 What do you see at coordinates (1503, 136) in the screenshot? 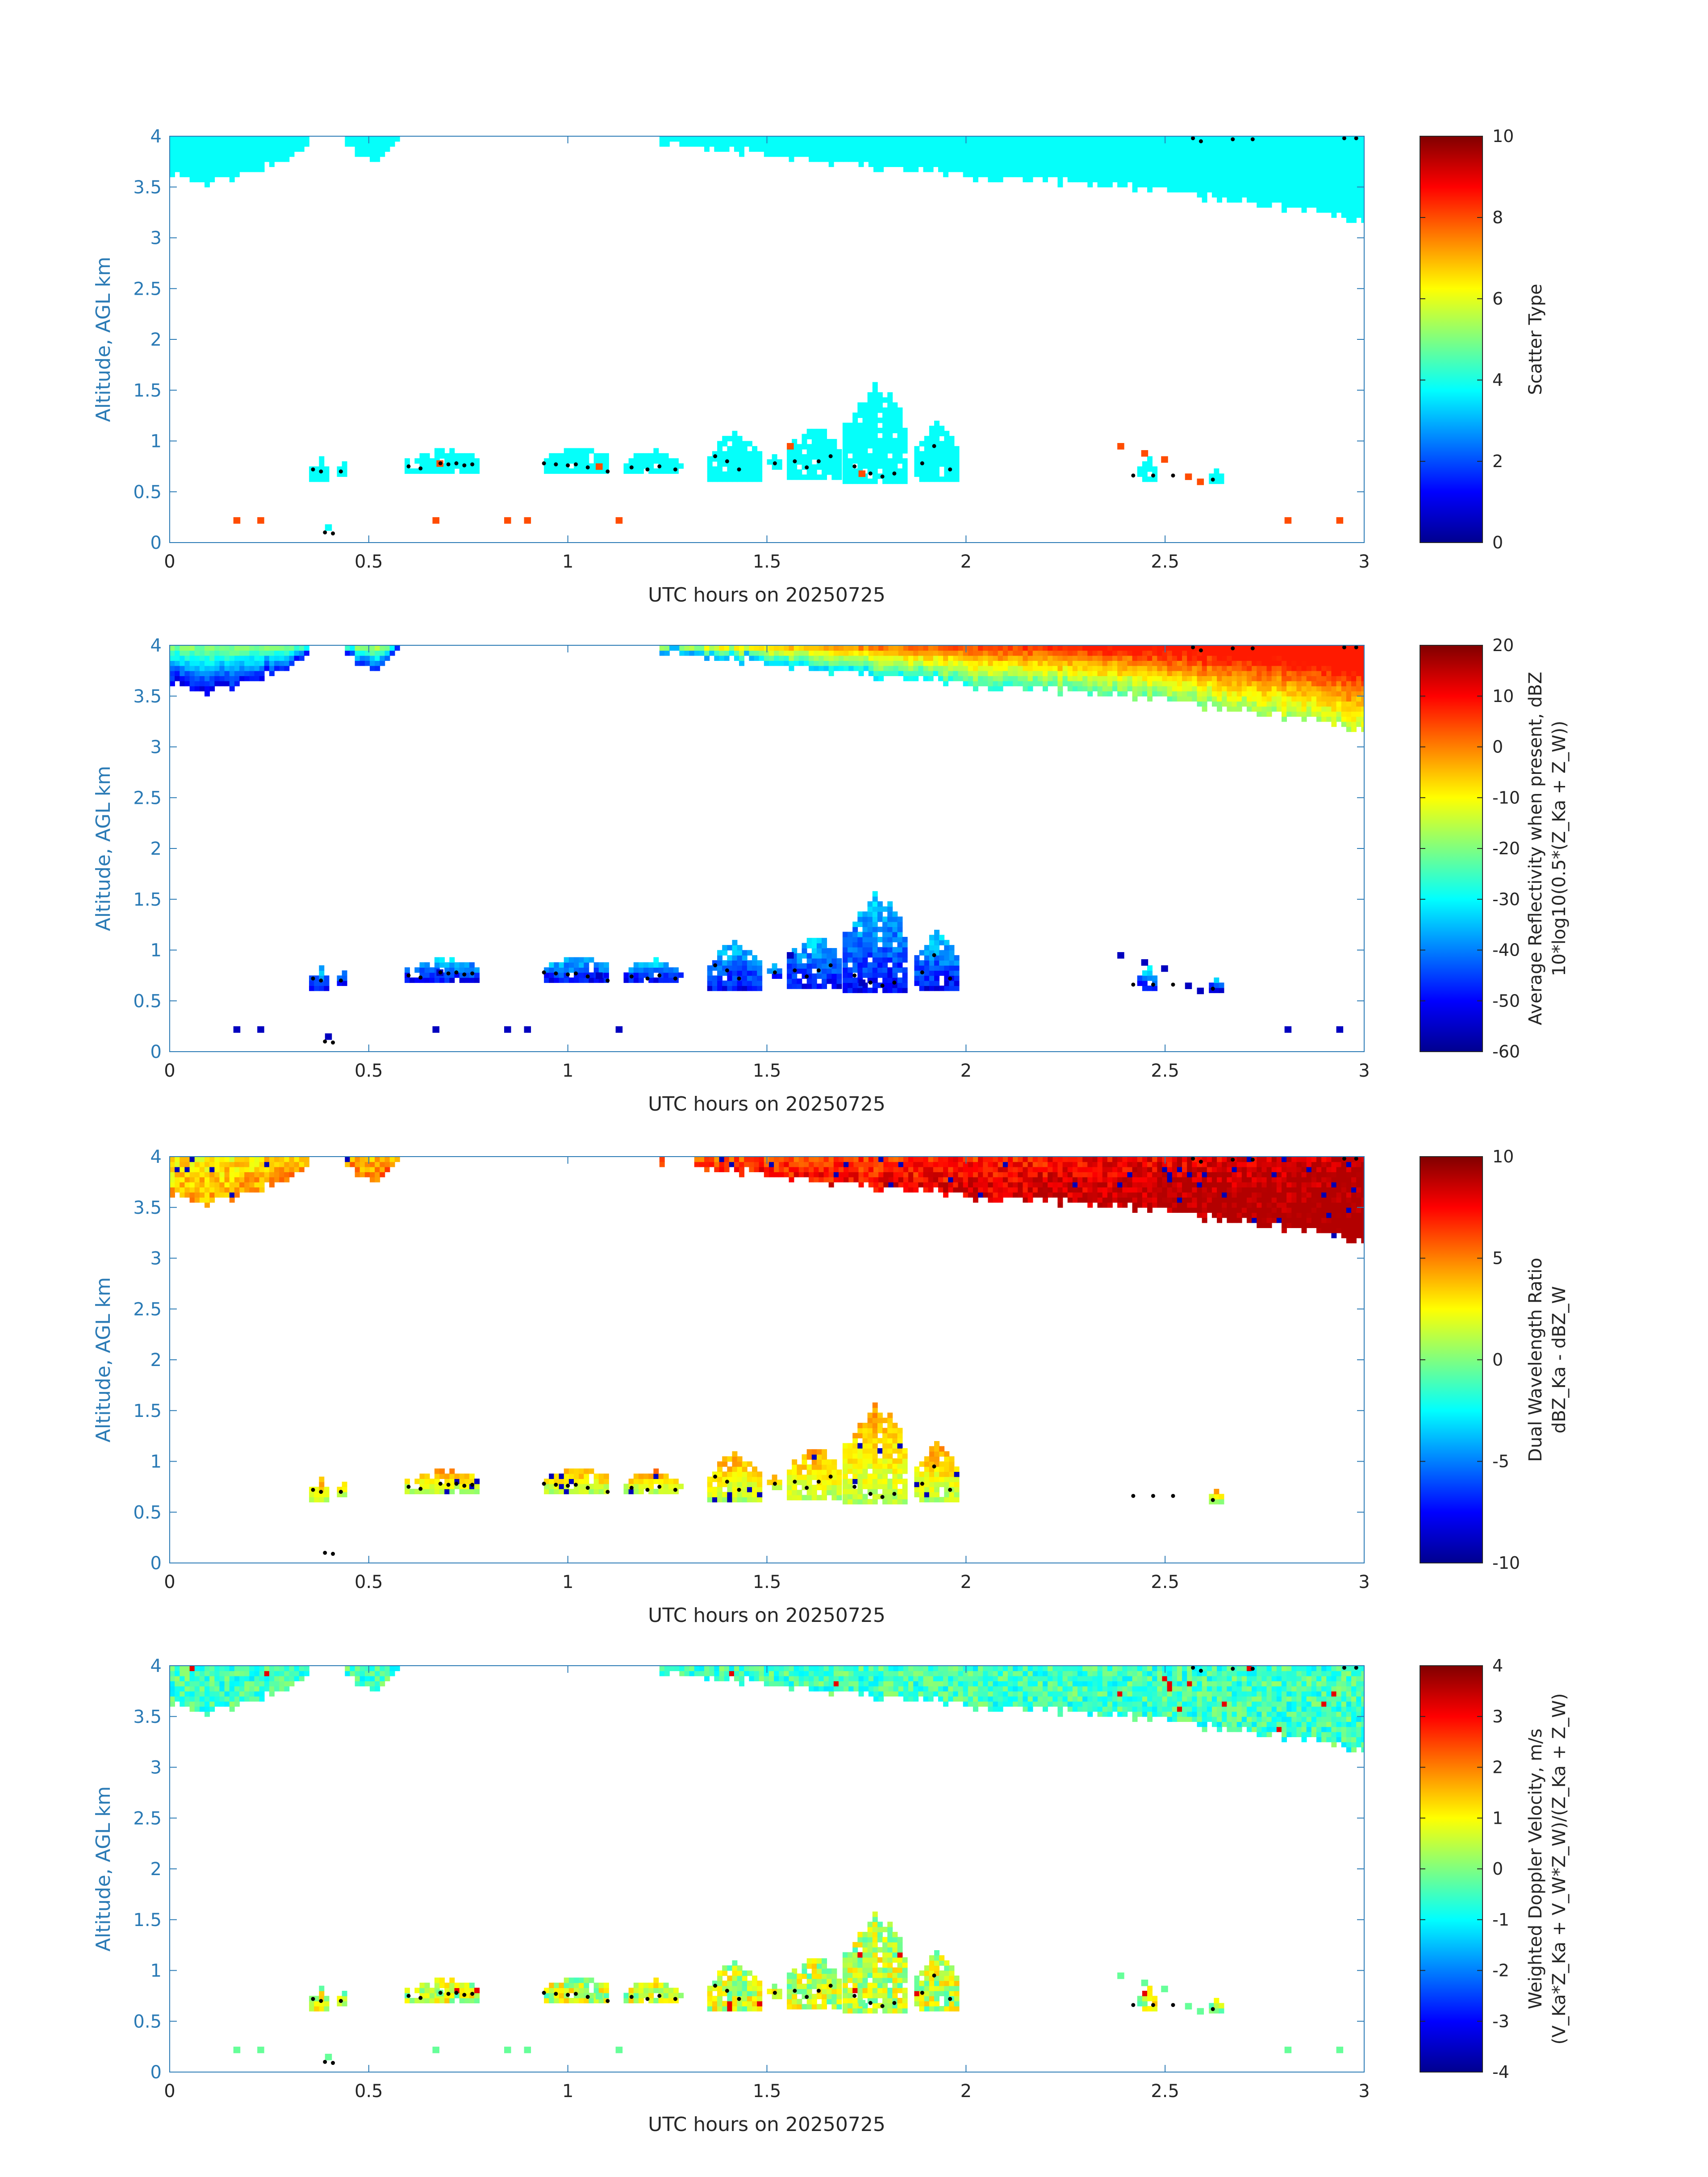
I see `colorbar-tick-label: 10` at bounding box center [1503, 136].